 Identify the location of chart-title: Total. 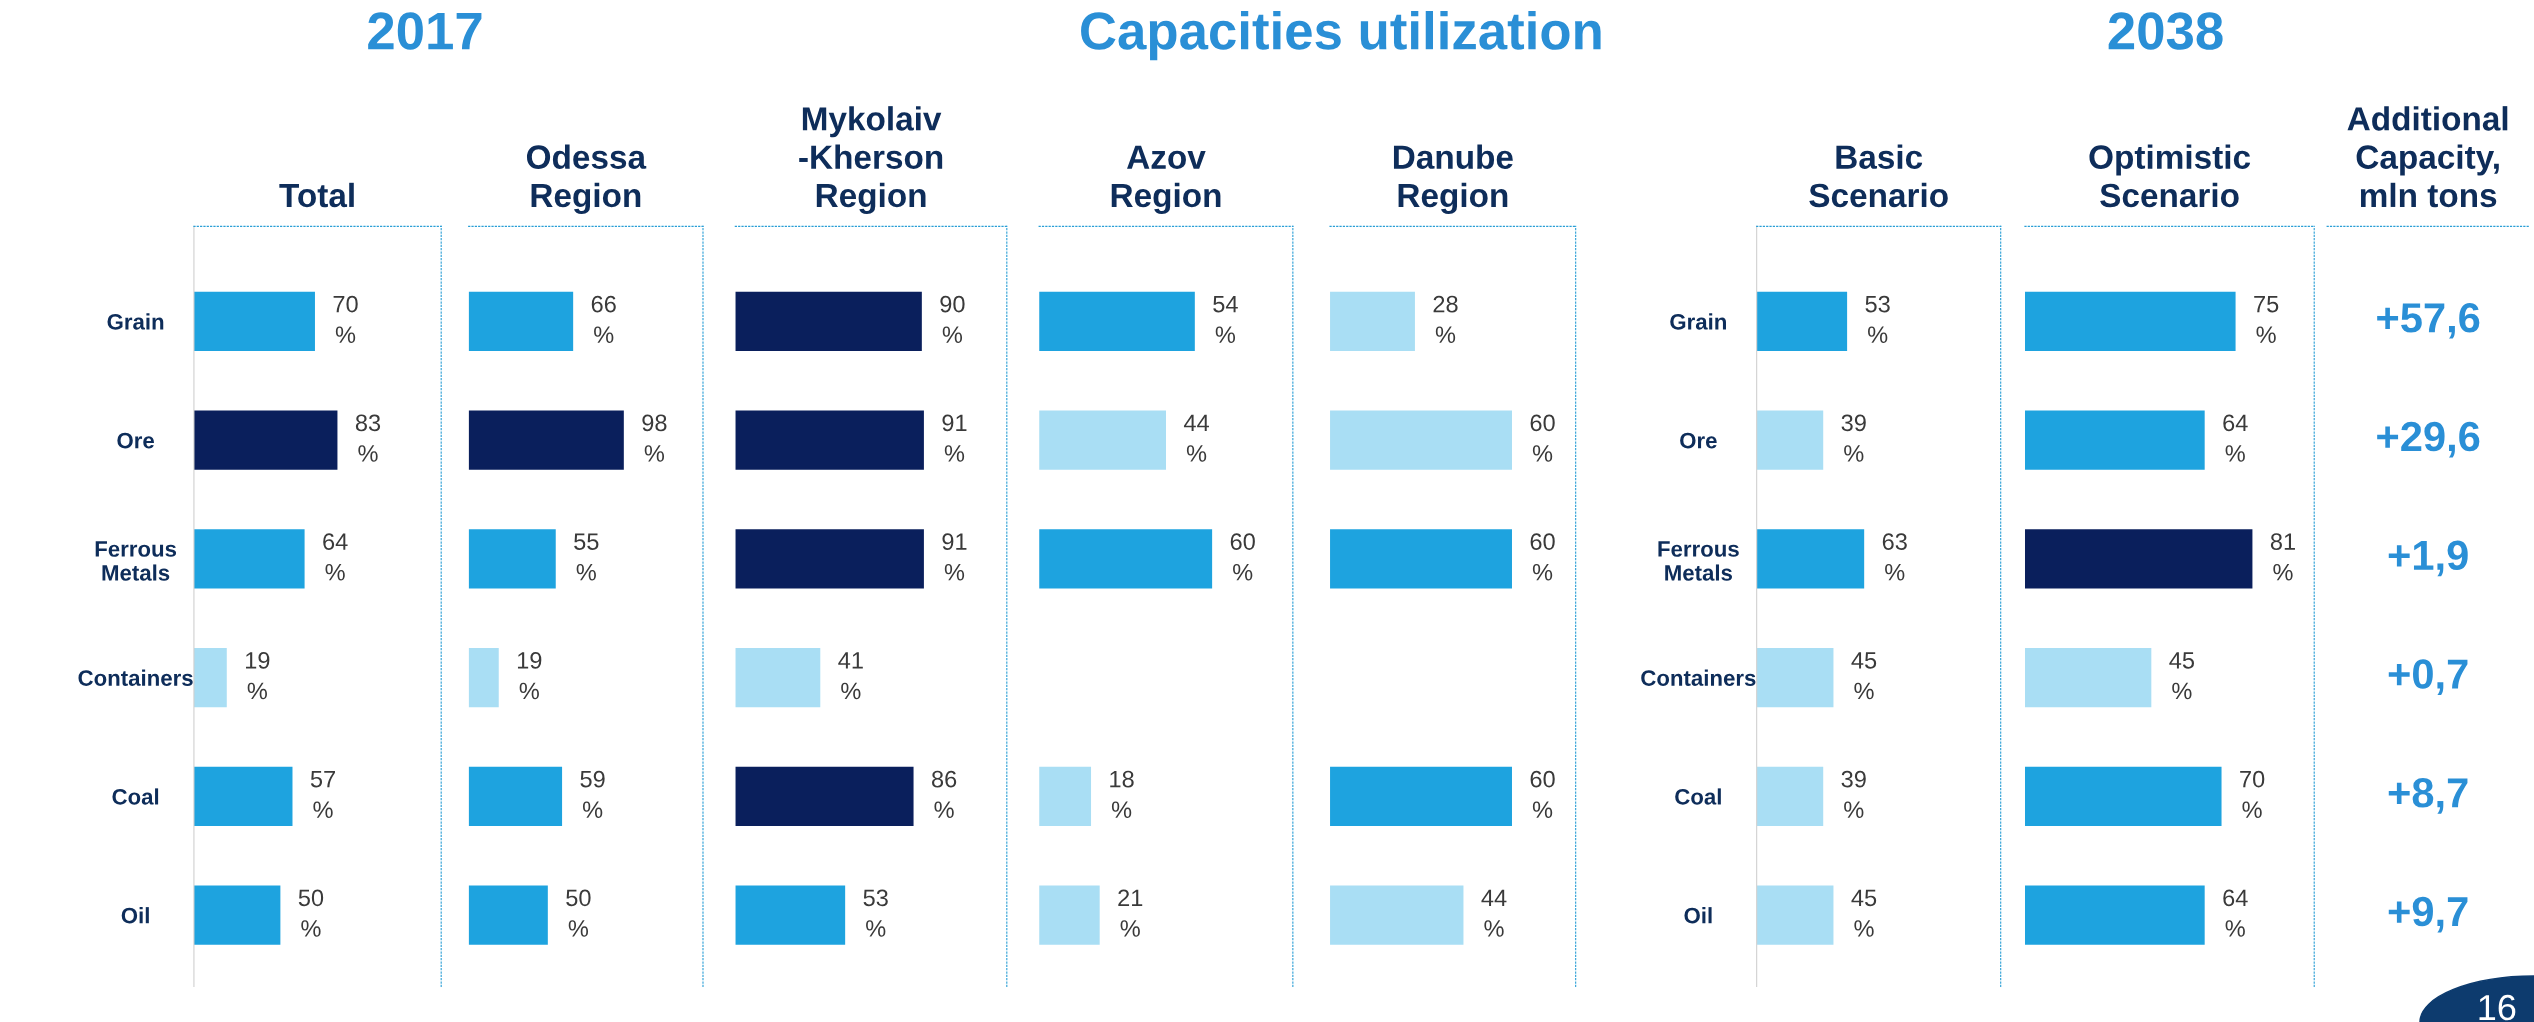
(316, 195).